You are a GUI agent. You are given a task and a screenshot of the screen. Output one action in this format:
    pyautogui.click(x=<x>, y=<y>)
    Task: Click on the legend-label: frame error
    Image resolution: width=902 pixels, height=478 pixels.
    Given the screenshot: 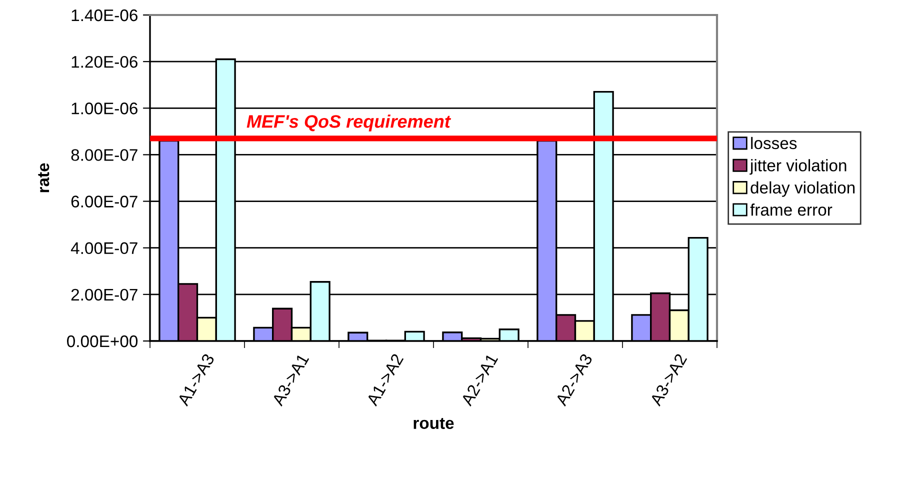 What is the action you would take?
    pyautogui.click(x=791, y=210)
    